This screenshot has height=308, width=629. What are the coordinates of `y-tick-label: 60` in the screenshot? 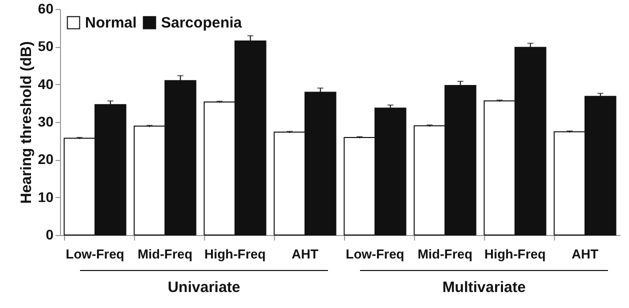 It's located at (46, 8).